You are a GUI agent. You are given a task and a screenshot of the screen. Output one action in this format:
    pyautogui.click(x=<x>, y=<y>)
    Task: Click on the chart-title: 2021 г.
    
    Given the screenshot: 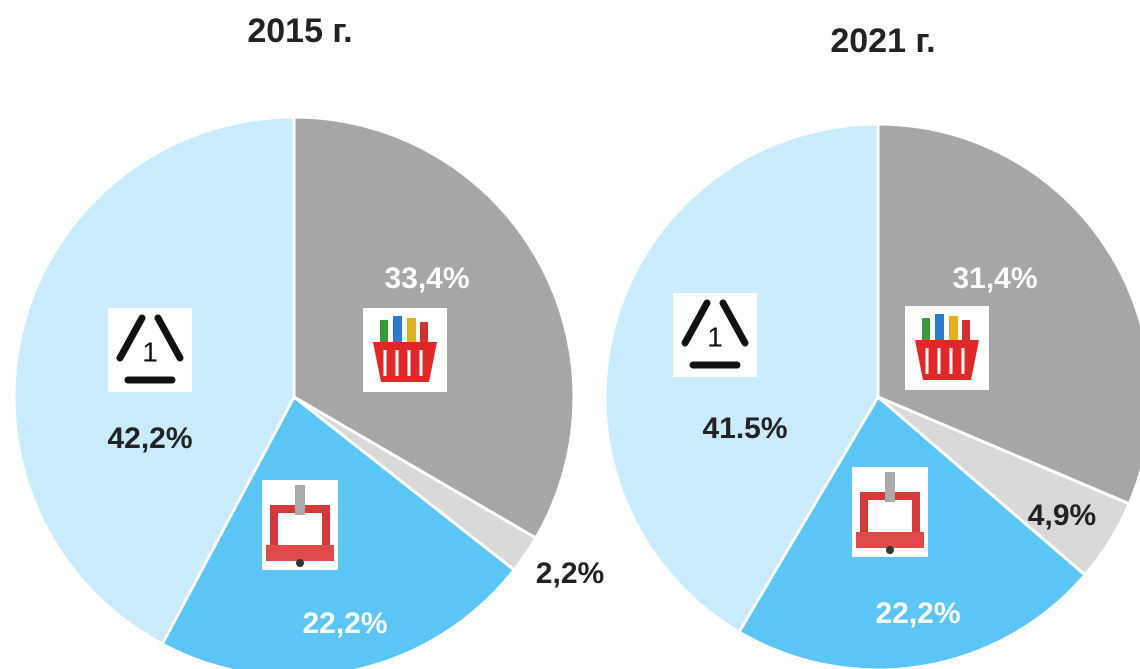 What is the action you would take?
    pyautogui.click(x=882, y=41)
    